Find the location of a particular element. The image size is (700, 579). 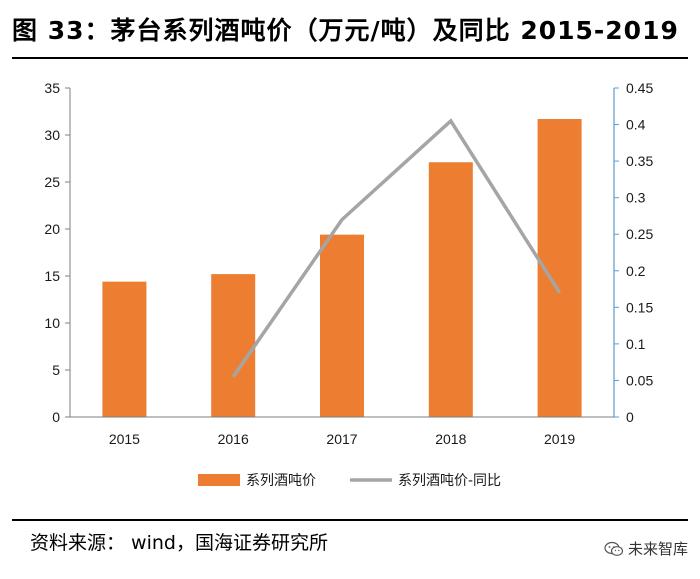

right-tick-label: 0.4 is located at coordinates (636, 125).